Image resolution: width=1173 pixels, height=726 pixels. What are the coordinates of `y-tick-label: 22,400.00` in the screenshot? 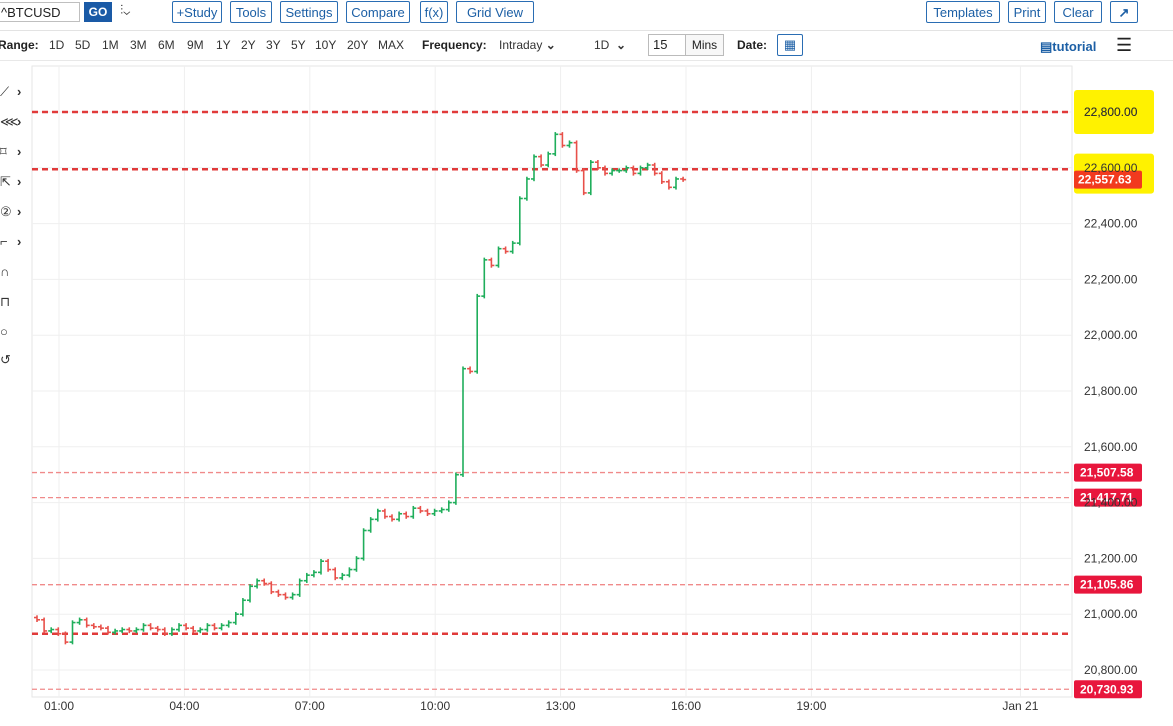 It's located at (1111, 224).